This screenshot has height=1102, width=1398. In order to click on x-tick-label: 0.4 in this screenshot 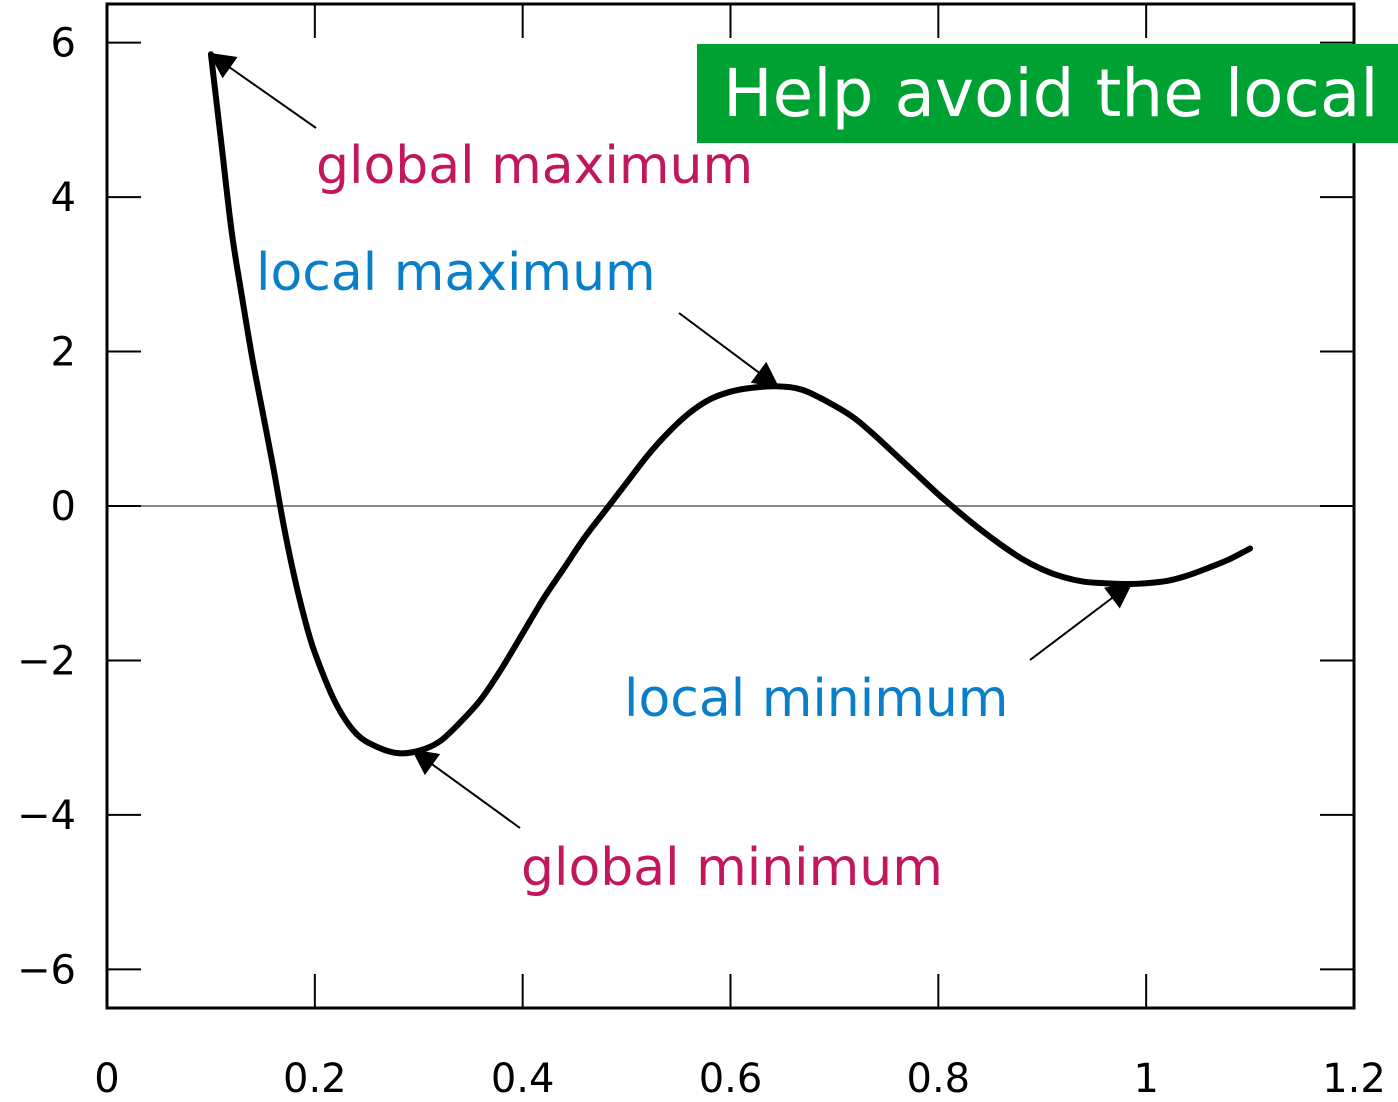, I will do `click(523, 1079)`.